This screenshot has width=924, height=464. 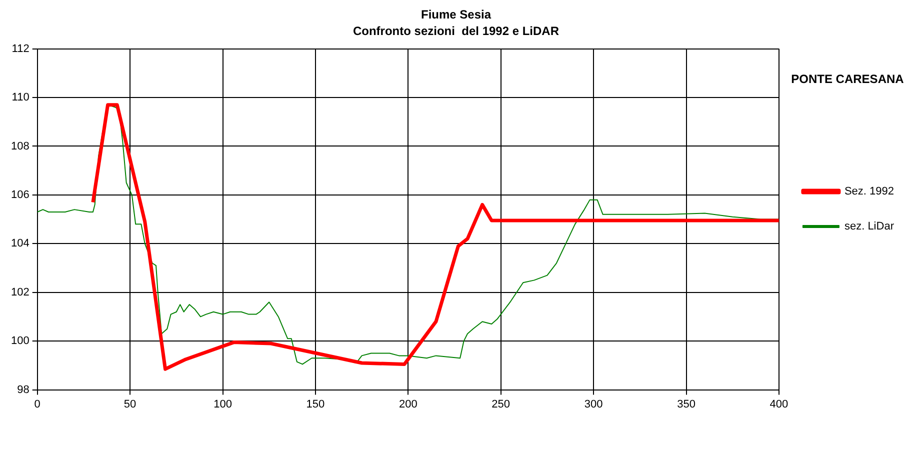 What do you see at coordinates (456, 31) in the screenshot?
I see `chart-subtitle: Confronto sezioni del 1992 e LiDAR` at bounding box center [456, 31].